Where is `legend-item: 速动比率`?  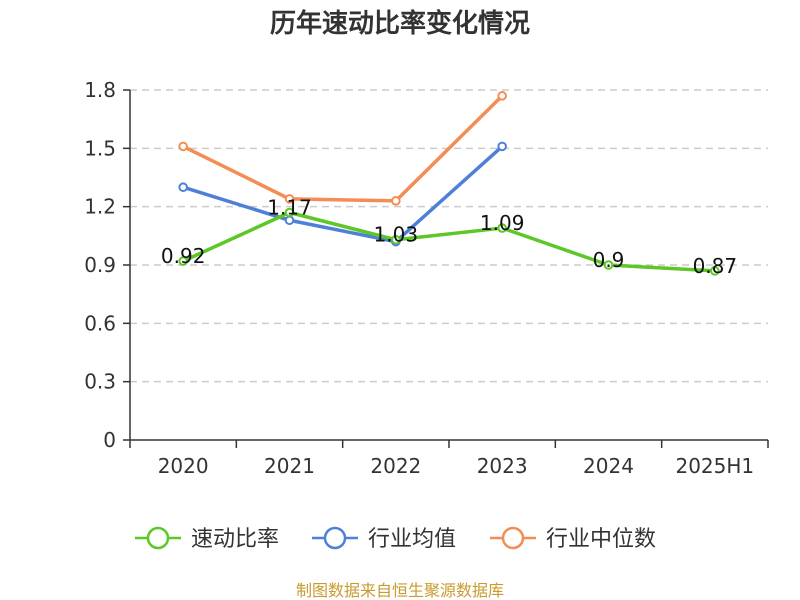
legend-item: 速动比率 is located at coordinates (207, 539).